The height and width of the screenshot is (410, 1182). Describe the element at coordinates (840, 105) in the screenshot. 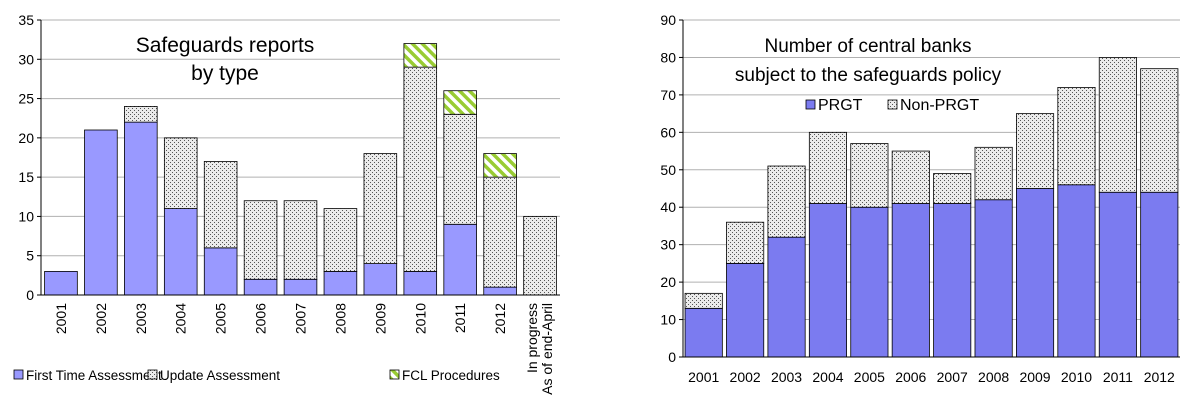

I see `legend-label-prgt: PRGT` at that location.